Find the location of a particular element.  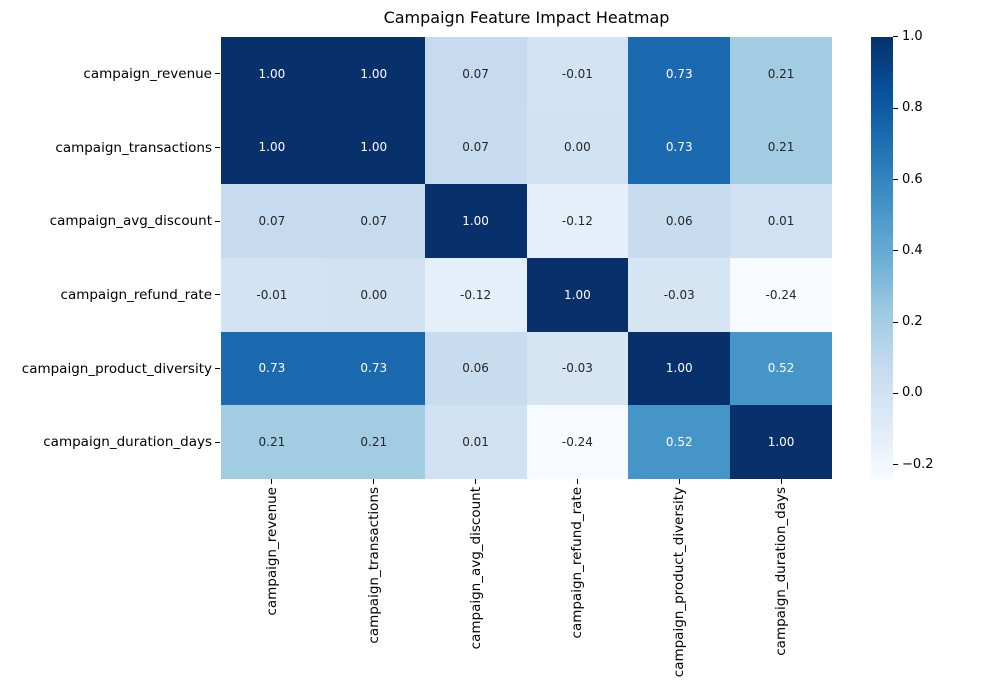

y-tick-row: campaign_product_diversity is located at coordinates (110, 369).